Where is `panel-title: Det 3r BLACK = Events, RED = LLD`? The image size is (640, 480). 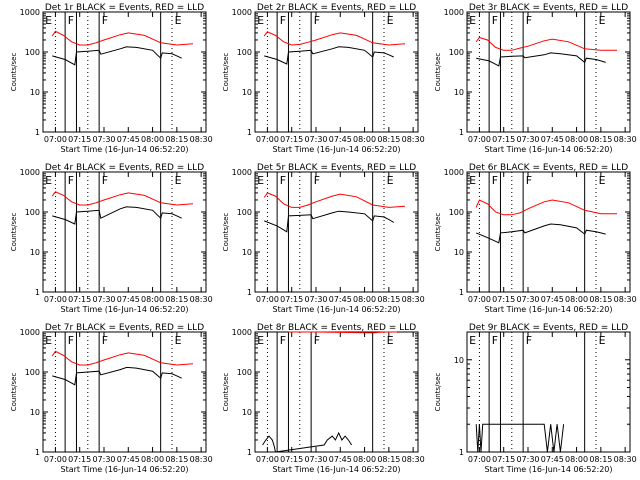
panel-title: Det 3r BLACK = Events, RED = LLD is located at coordinates (548, 8).